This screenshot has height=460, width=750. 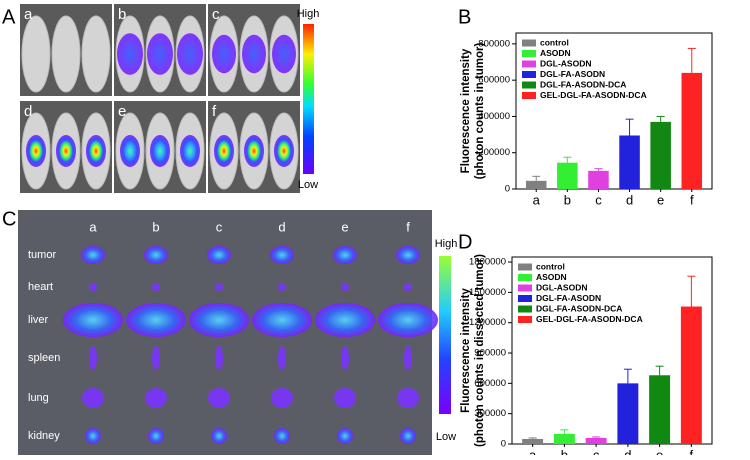 What do you see at coordinates (216, 14) in the screenshot?
I see `subpanel-label: c` at bounding box center [216, 14].